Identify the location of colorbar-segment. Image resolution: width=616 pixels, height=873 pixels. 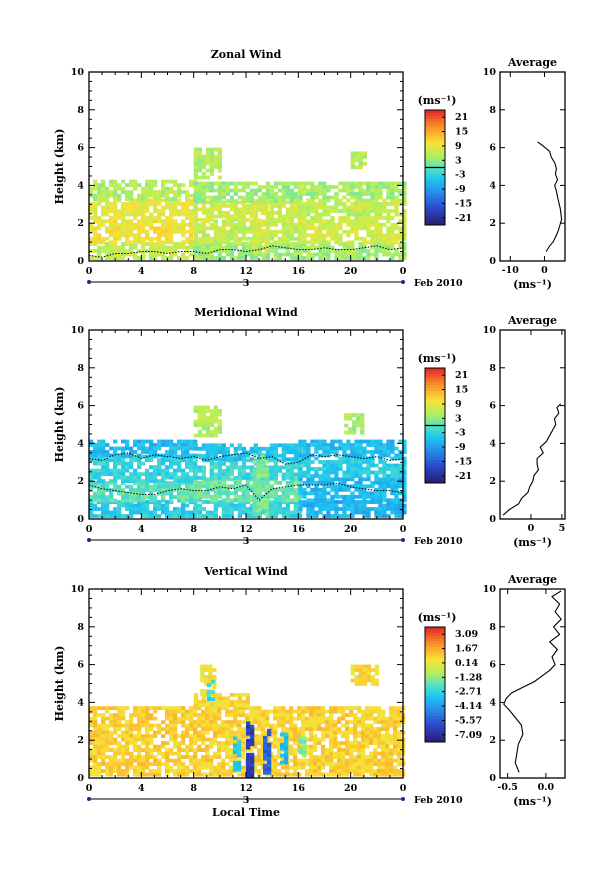
(435, 370).